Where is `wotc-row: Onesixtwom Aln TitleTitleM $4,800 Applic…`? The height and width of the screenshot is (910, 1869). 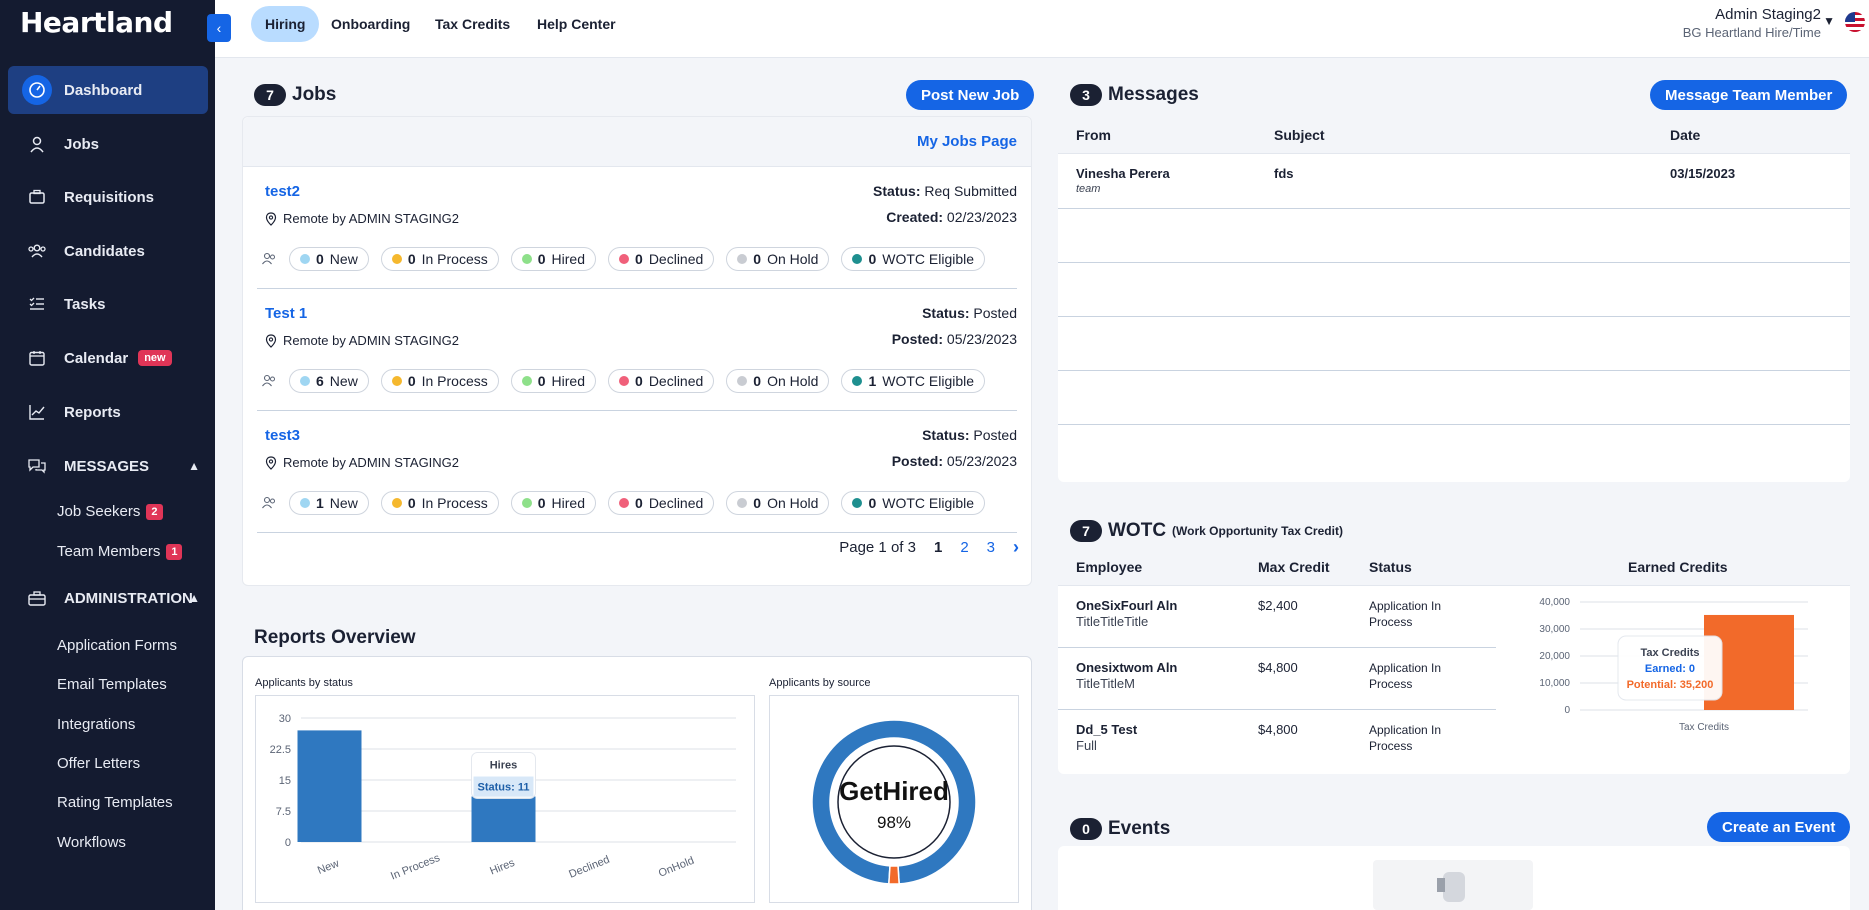
wotc-row: Onesixtwom Aln TitleTitleM $4,800 Applic… is located at coordinates (1277, 679).